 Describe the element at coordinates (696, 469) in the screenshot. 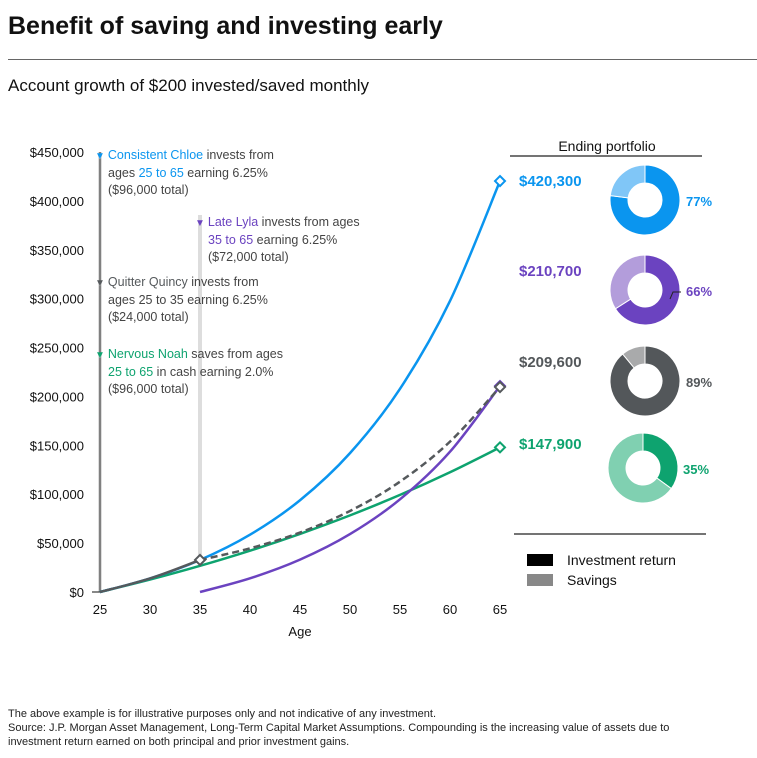

I see `percent-label: 35%` at that location.